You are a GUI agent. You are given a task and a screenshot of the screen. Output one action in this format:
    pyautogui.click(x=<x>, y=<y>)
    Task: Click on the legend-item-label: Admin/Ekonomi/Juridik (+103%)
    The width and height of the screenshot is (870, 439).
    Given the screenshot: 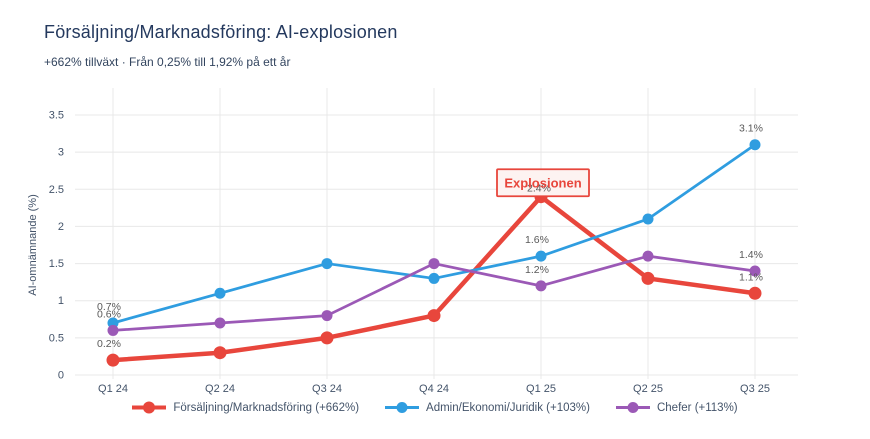 What is the action you would take?
    pyautogui.click(x=508, y=407)
    